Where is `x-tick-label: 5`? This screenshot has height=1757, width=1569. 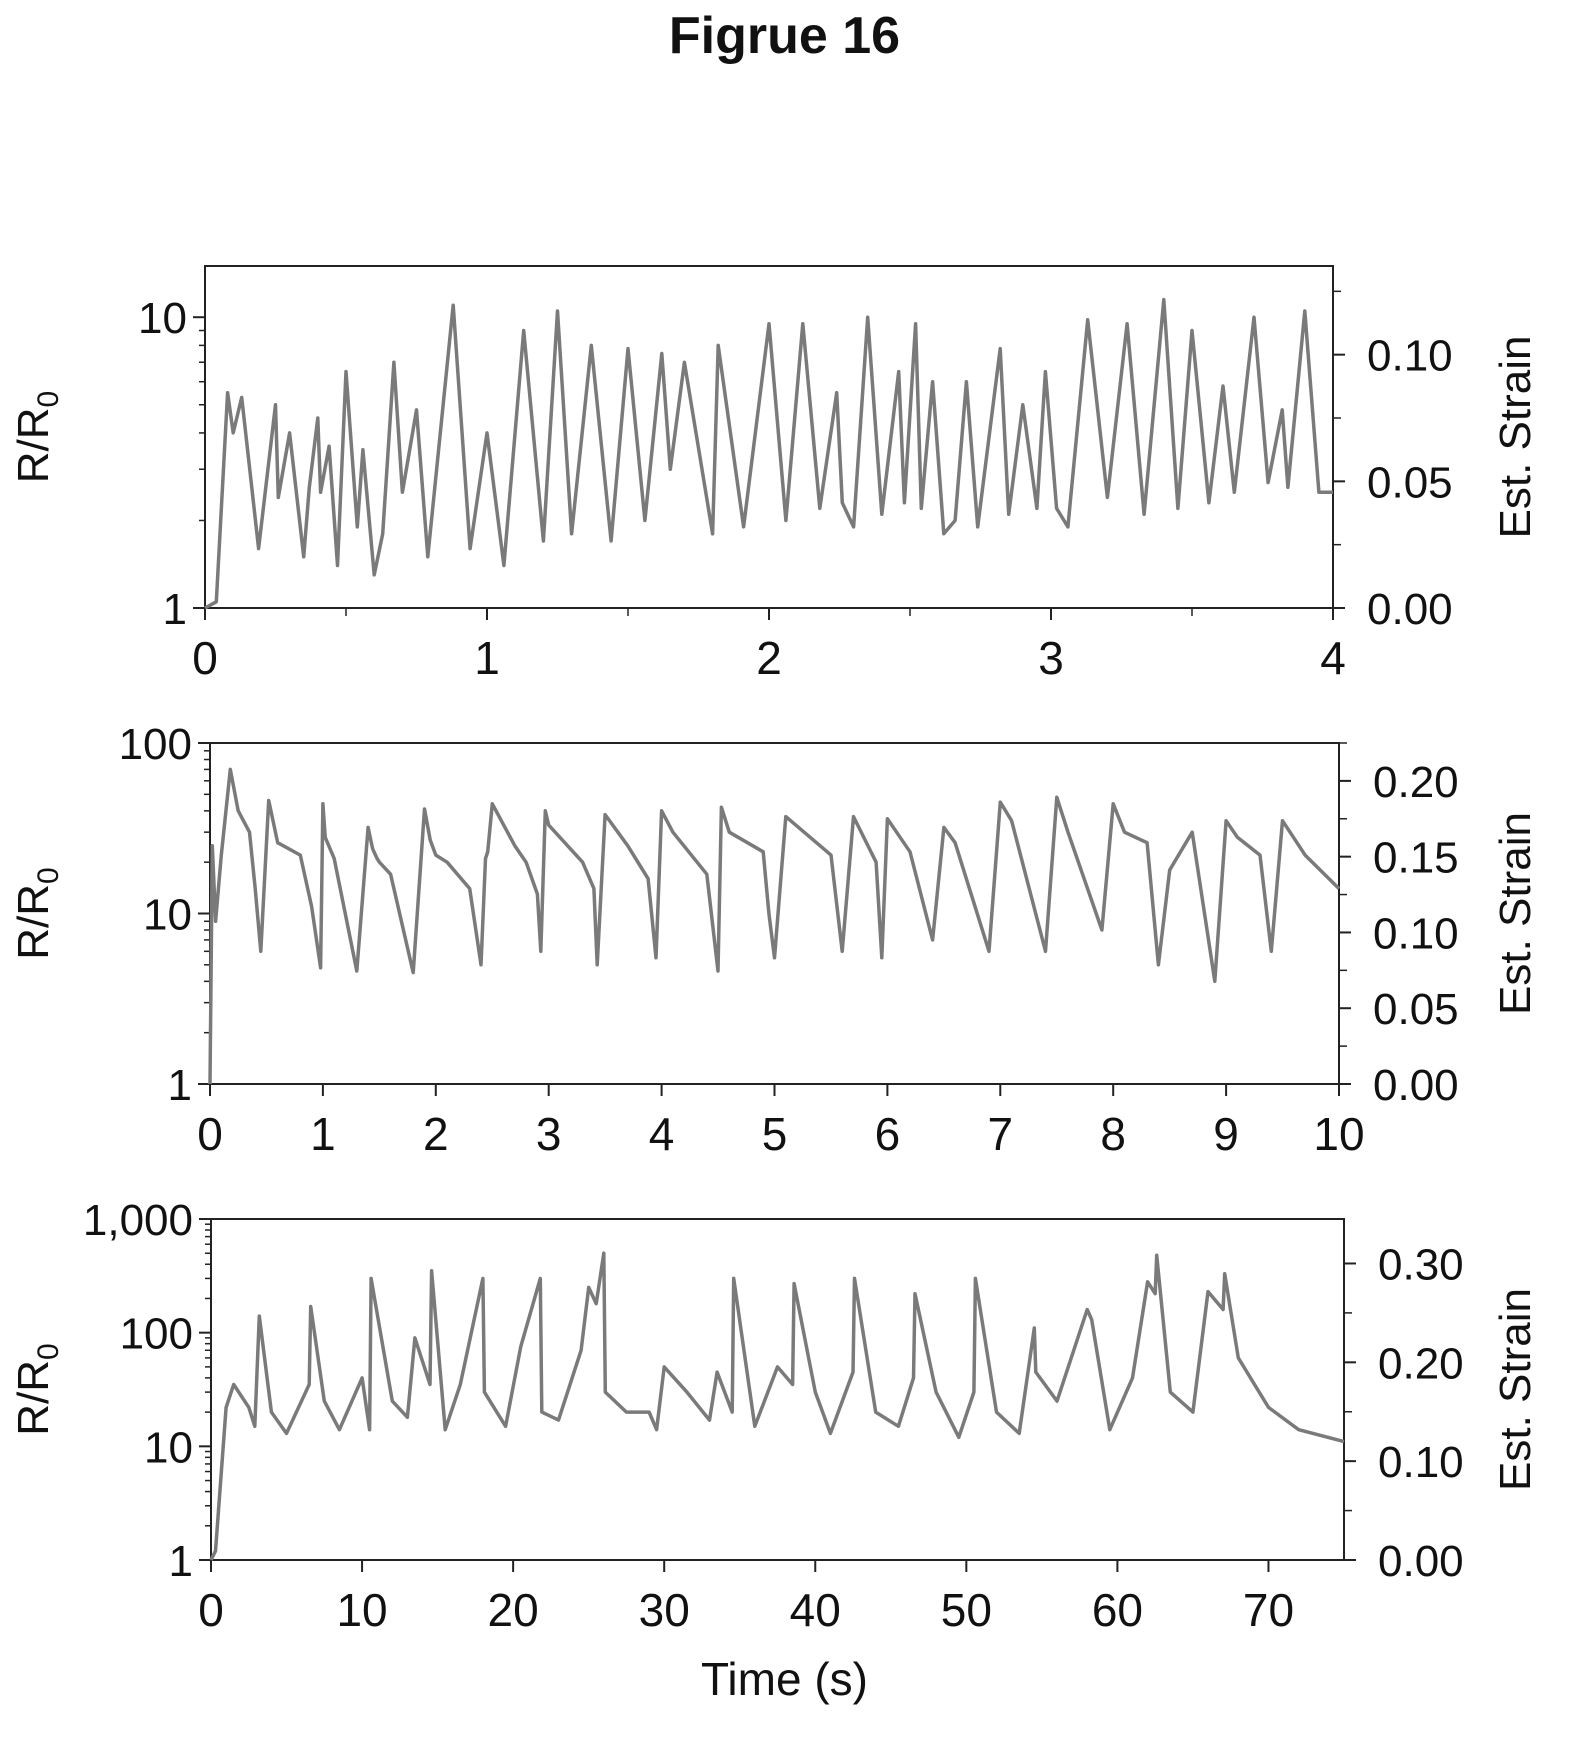 x-tick-label: 5 is located at coordinates (775, 1134).